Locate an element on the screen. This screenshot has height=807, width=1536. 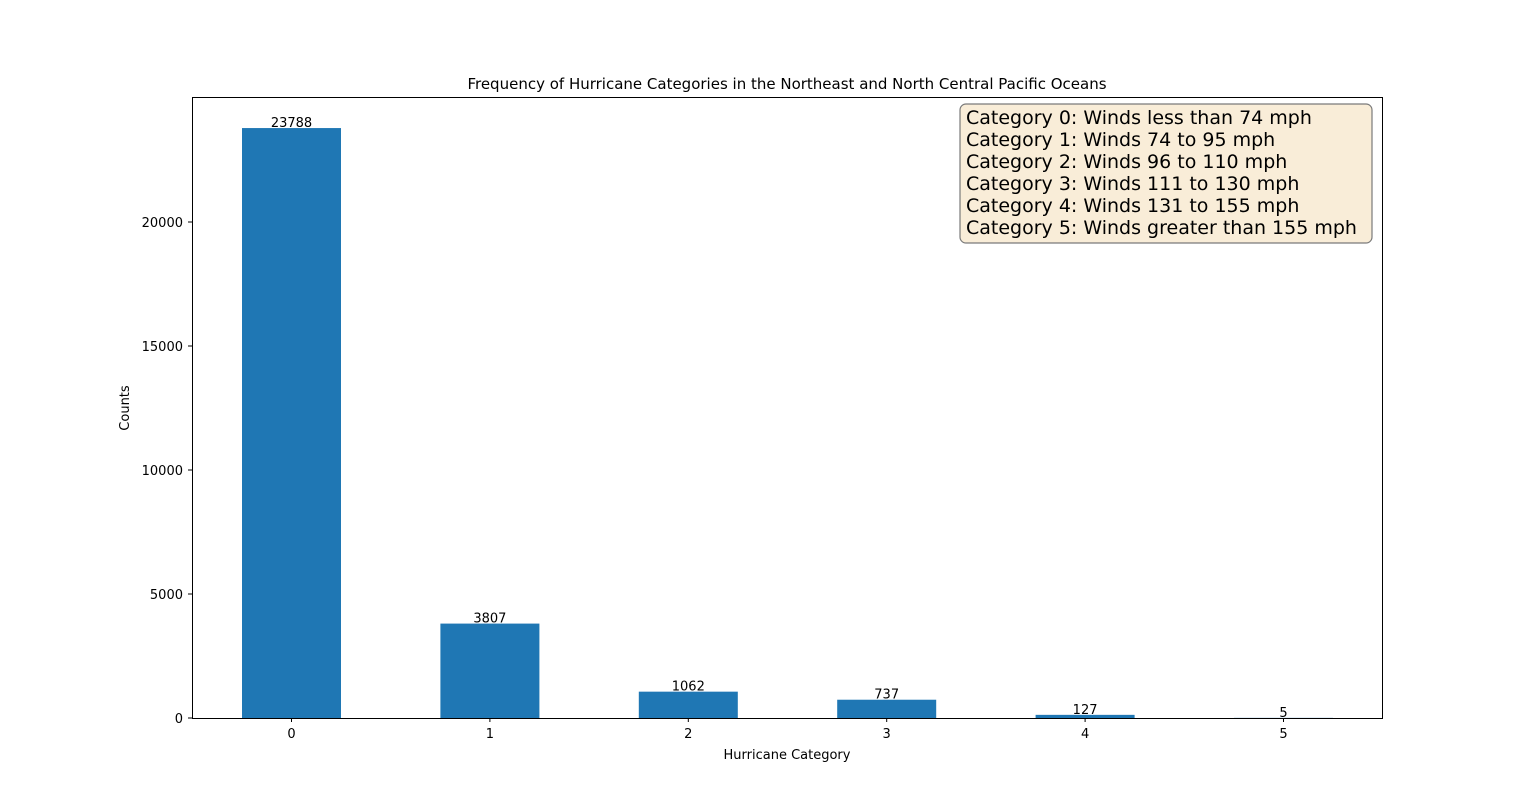
x-tick-label-1: 1 is located at coordinates (490, 734).